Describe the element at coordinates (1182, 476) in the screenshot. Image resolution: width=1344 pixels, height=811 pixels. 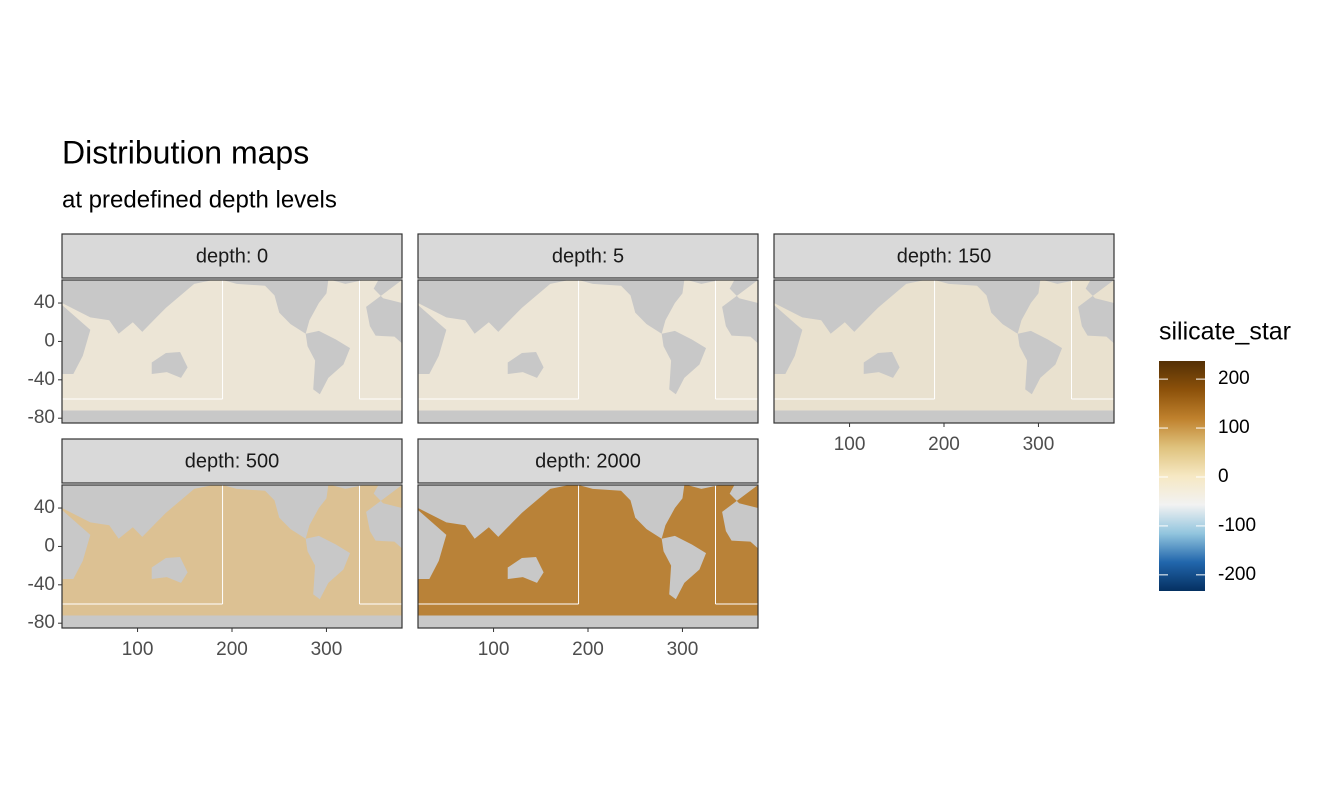
I see `colorbar` at that location.